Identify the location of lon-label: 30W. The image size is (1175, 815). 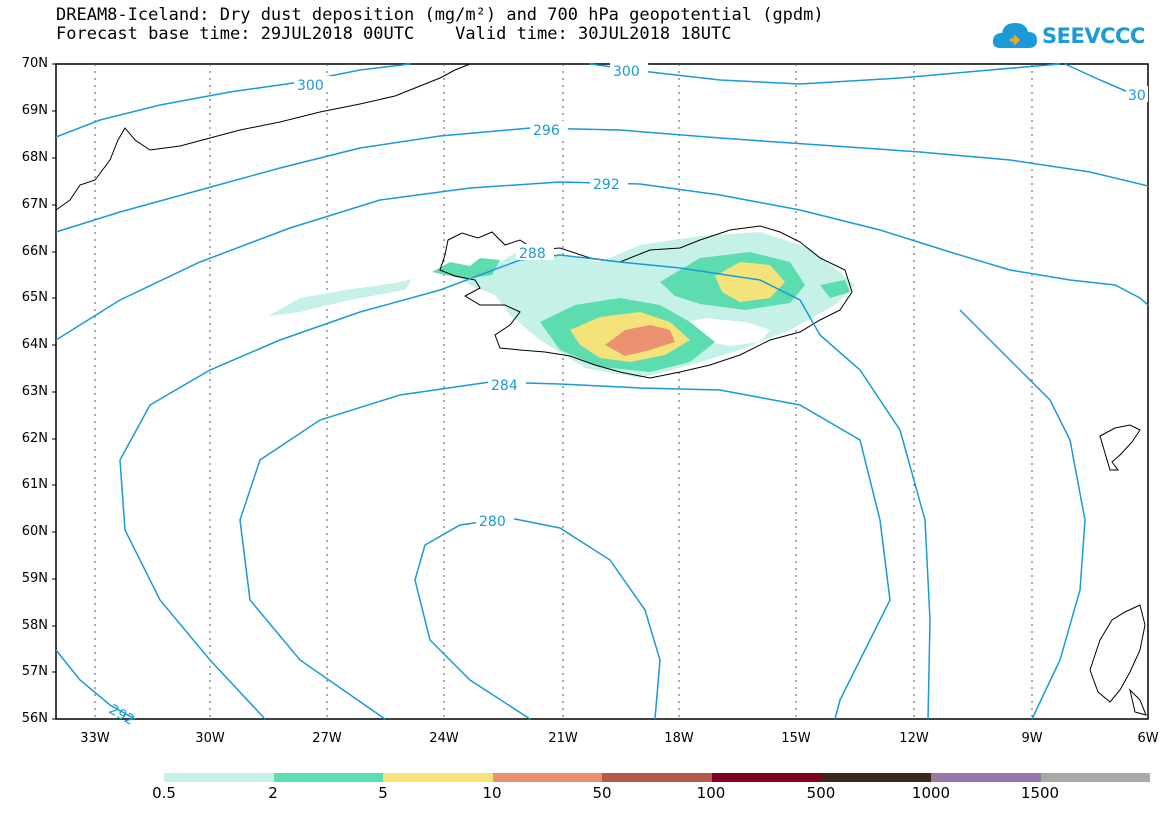
(210, 738).